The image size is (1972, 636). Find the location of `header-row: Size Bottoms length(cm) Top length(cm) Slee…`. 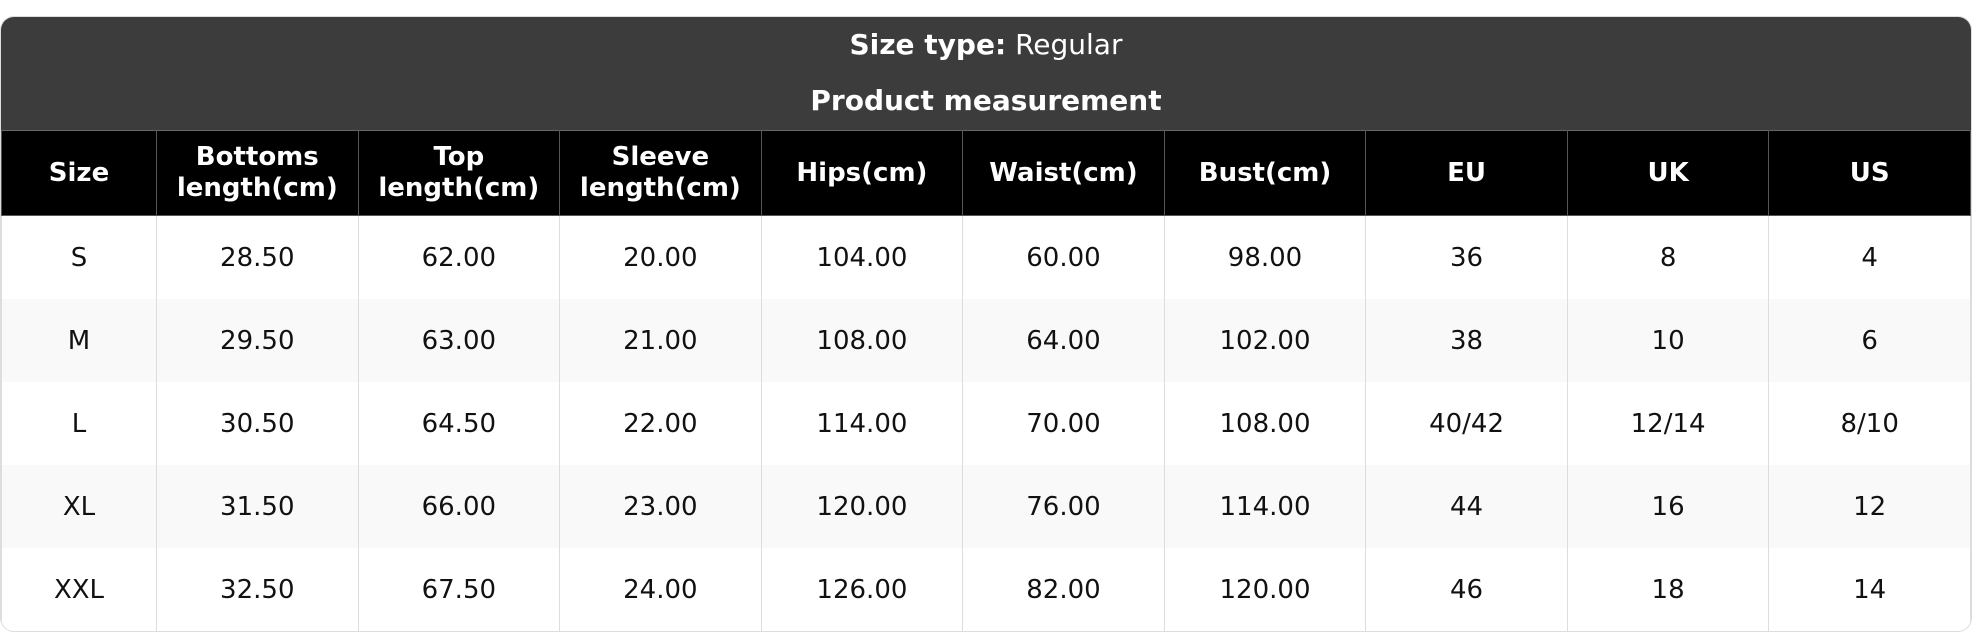

header-row: Size Bottoms length(cm) Top length(cm) Slee… is located at coordinates (986, 173).